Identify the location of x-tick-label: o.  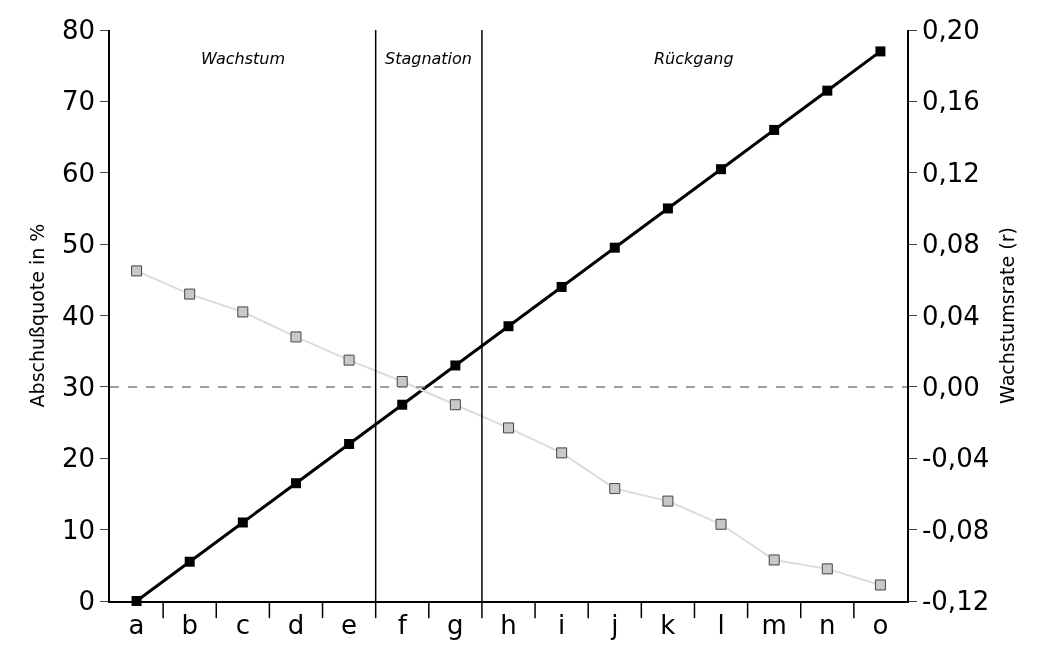
(880, 624).